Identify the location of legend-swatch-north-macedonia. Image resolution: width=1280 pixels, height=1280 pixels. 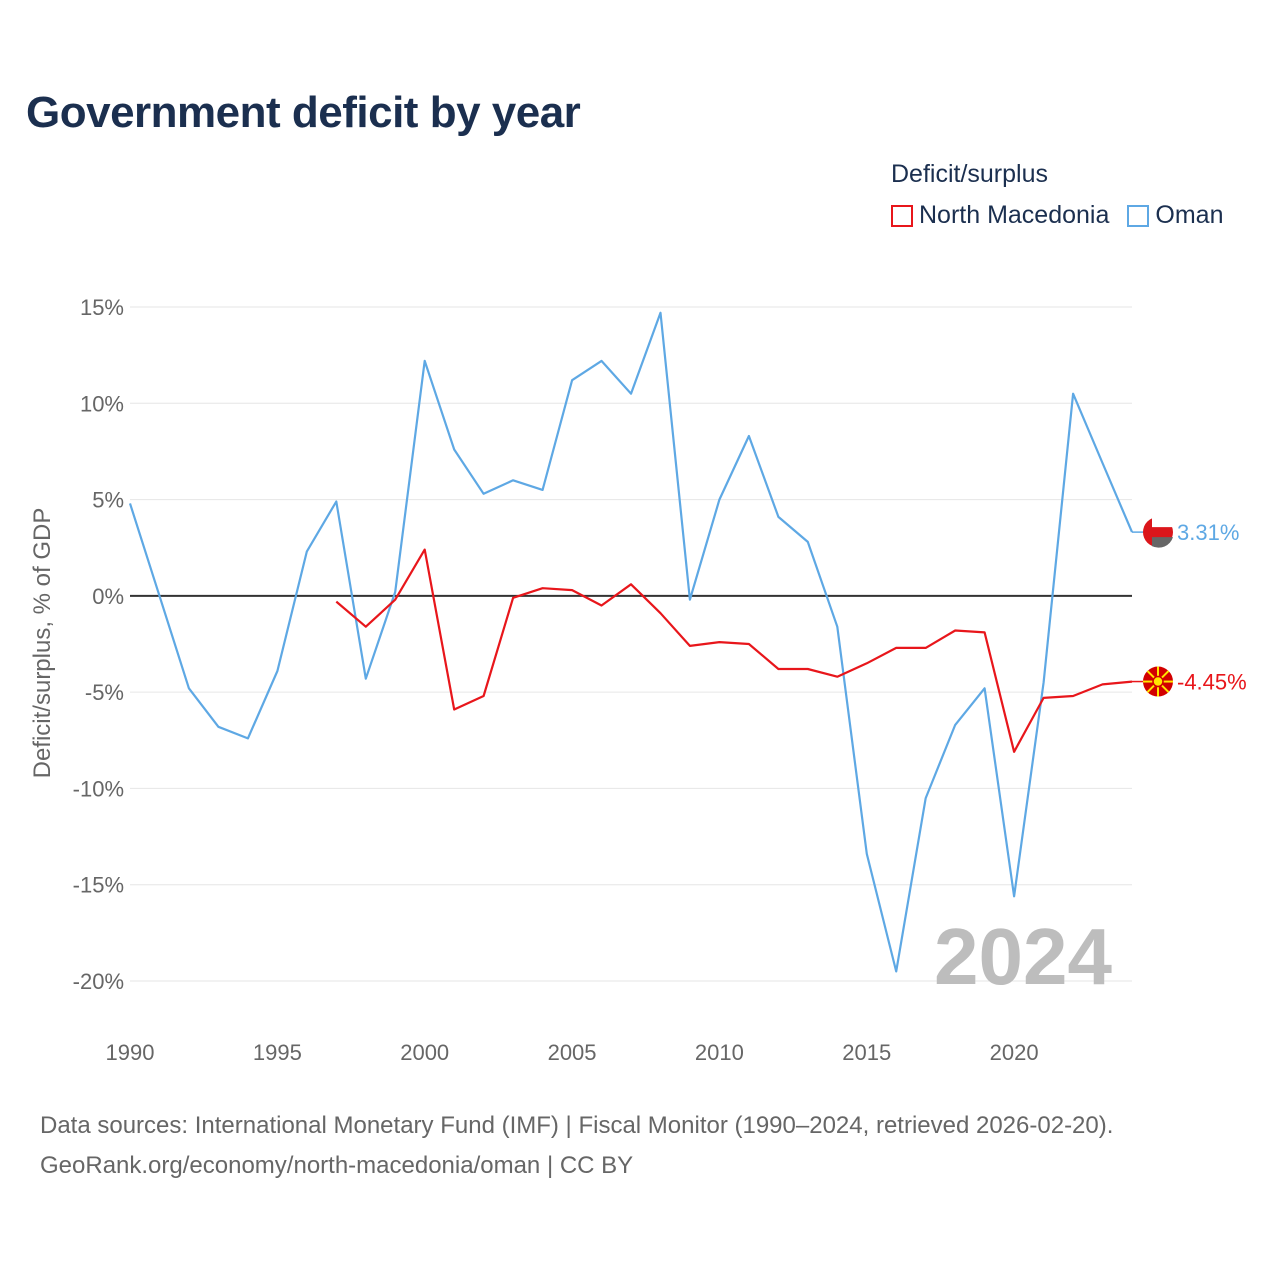
(902, 215).